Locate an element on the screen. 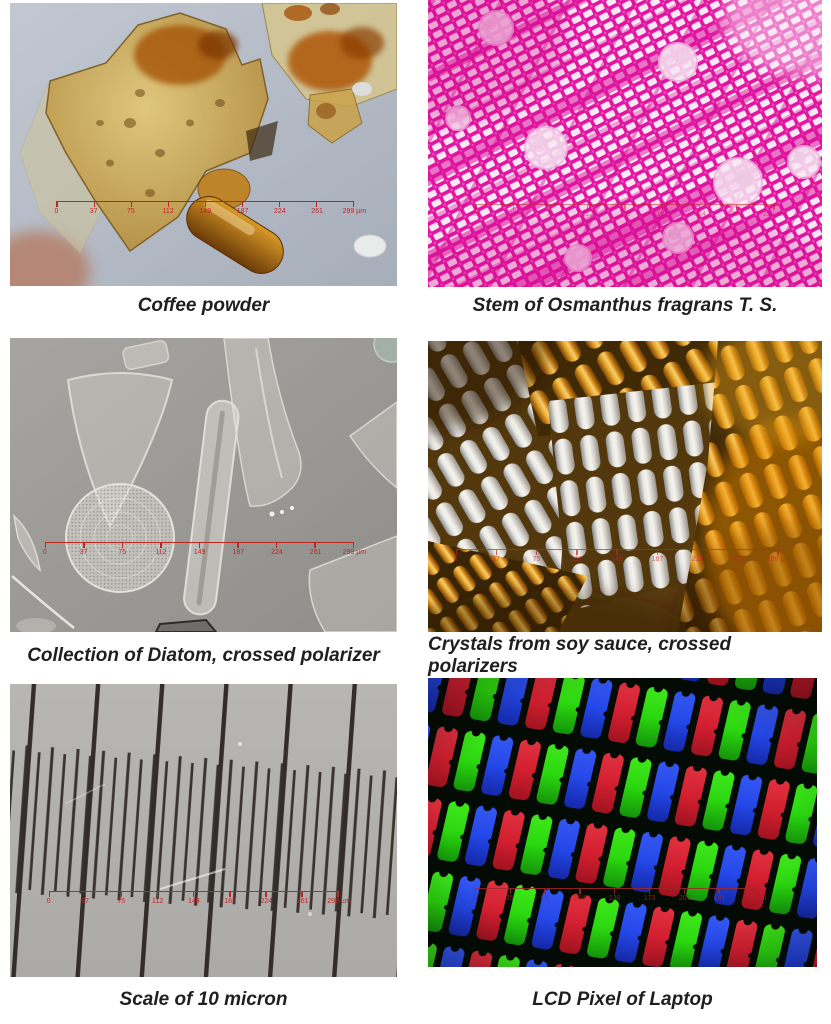 The height and width of the screenshot is (1024, 831). caption-diatom-collection: Collection of Diatom, crossed polarizer is located at coordinates (203, 655).